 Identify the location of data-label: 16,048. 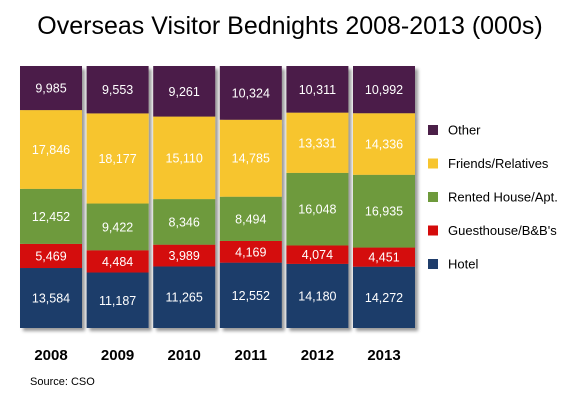
(317, 210).